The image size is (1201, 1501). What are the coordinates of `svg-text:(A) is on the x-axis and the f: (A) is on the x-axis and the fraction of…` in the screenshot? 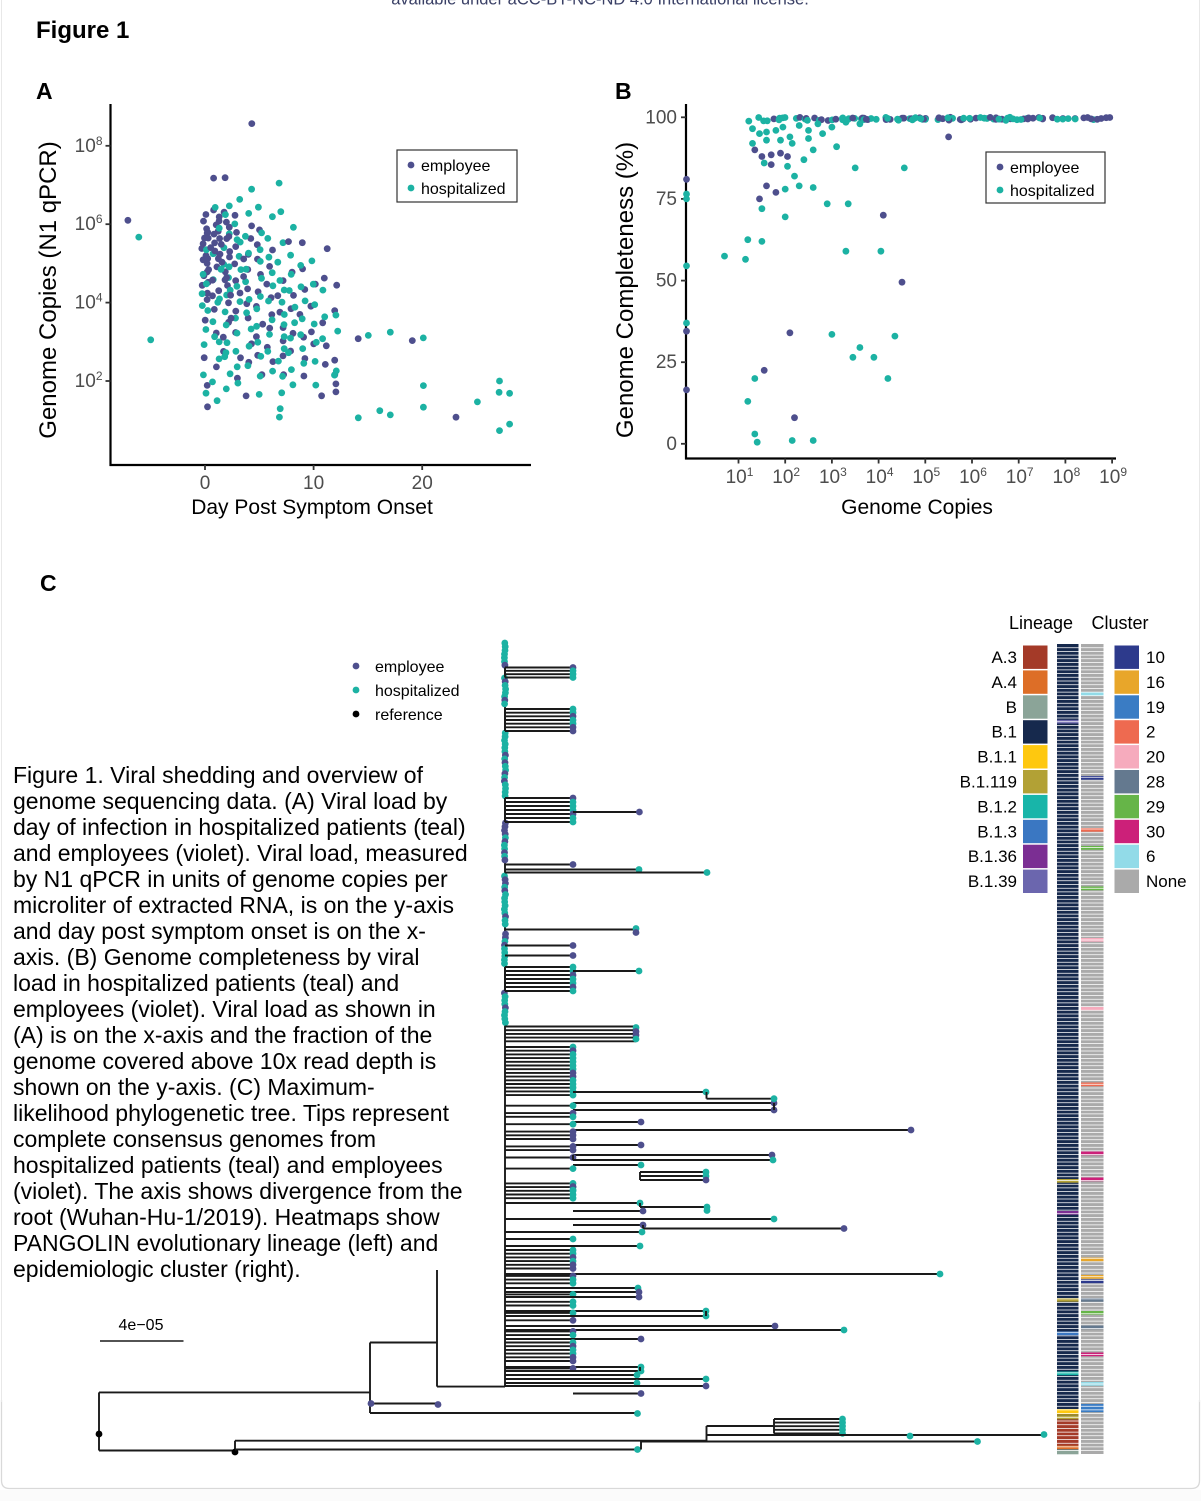 It's located at (222, 1035).